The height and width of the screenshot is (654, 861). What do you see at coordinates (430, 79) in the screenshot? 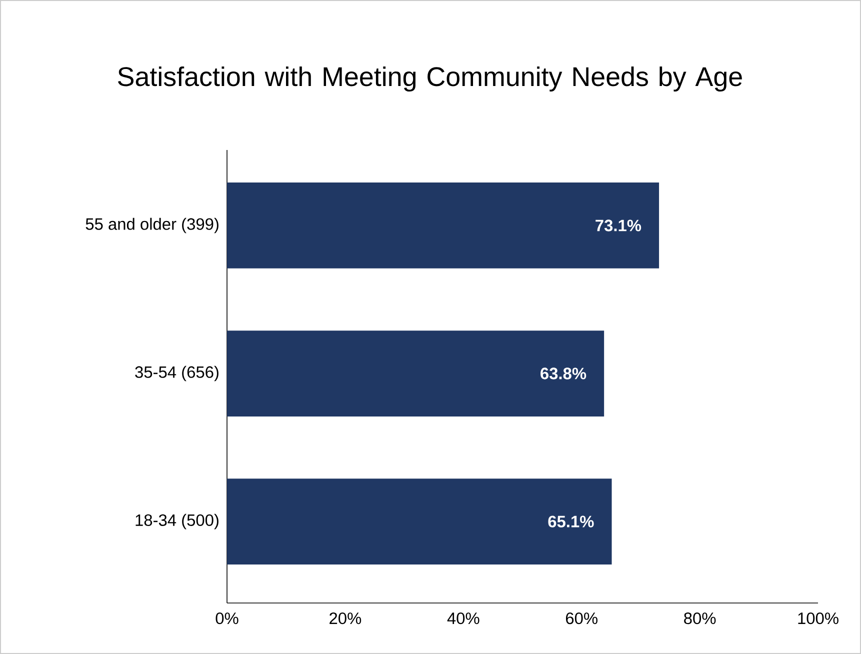
I see `chart-title: Satisfaction with Meeting Community Needs by Age` at bounding box center [430, 79].